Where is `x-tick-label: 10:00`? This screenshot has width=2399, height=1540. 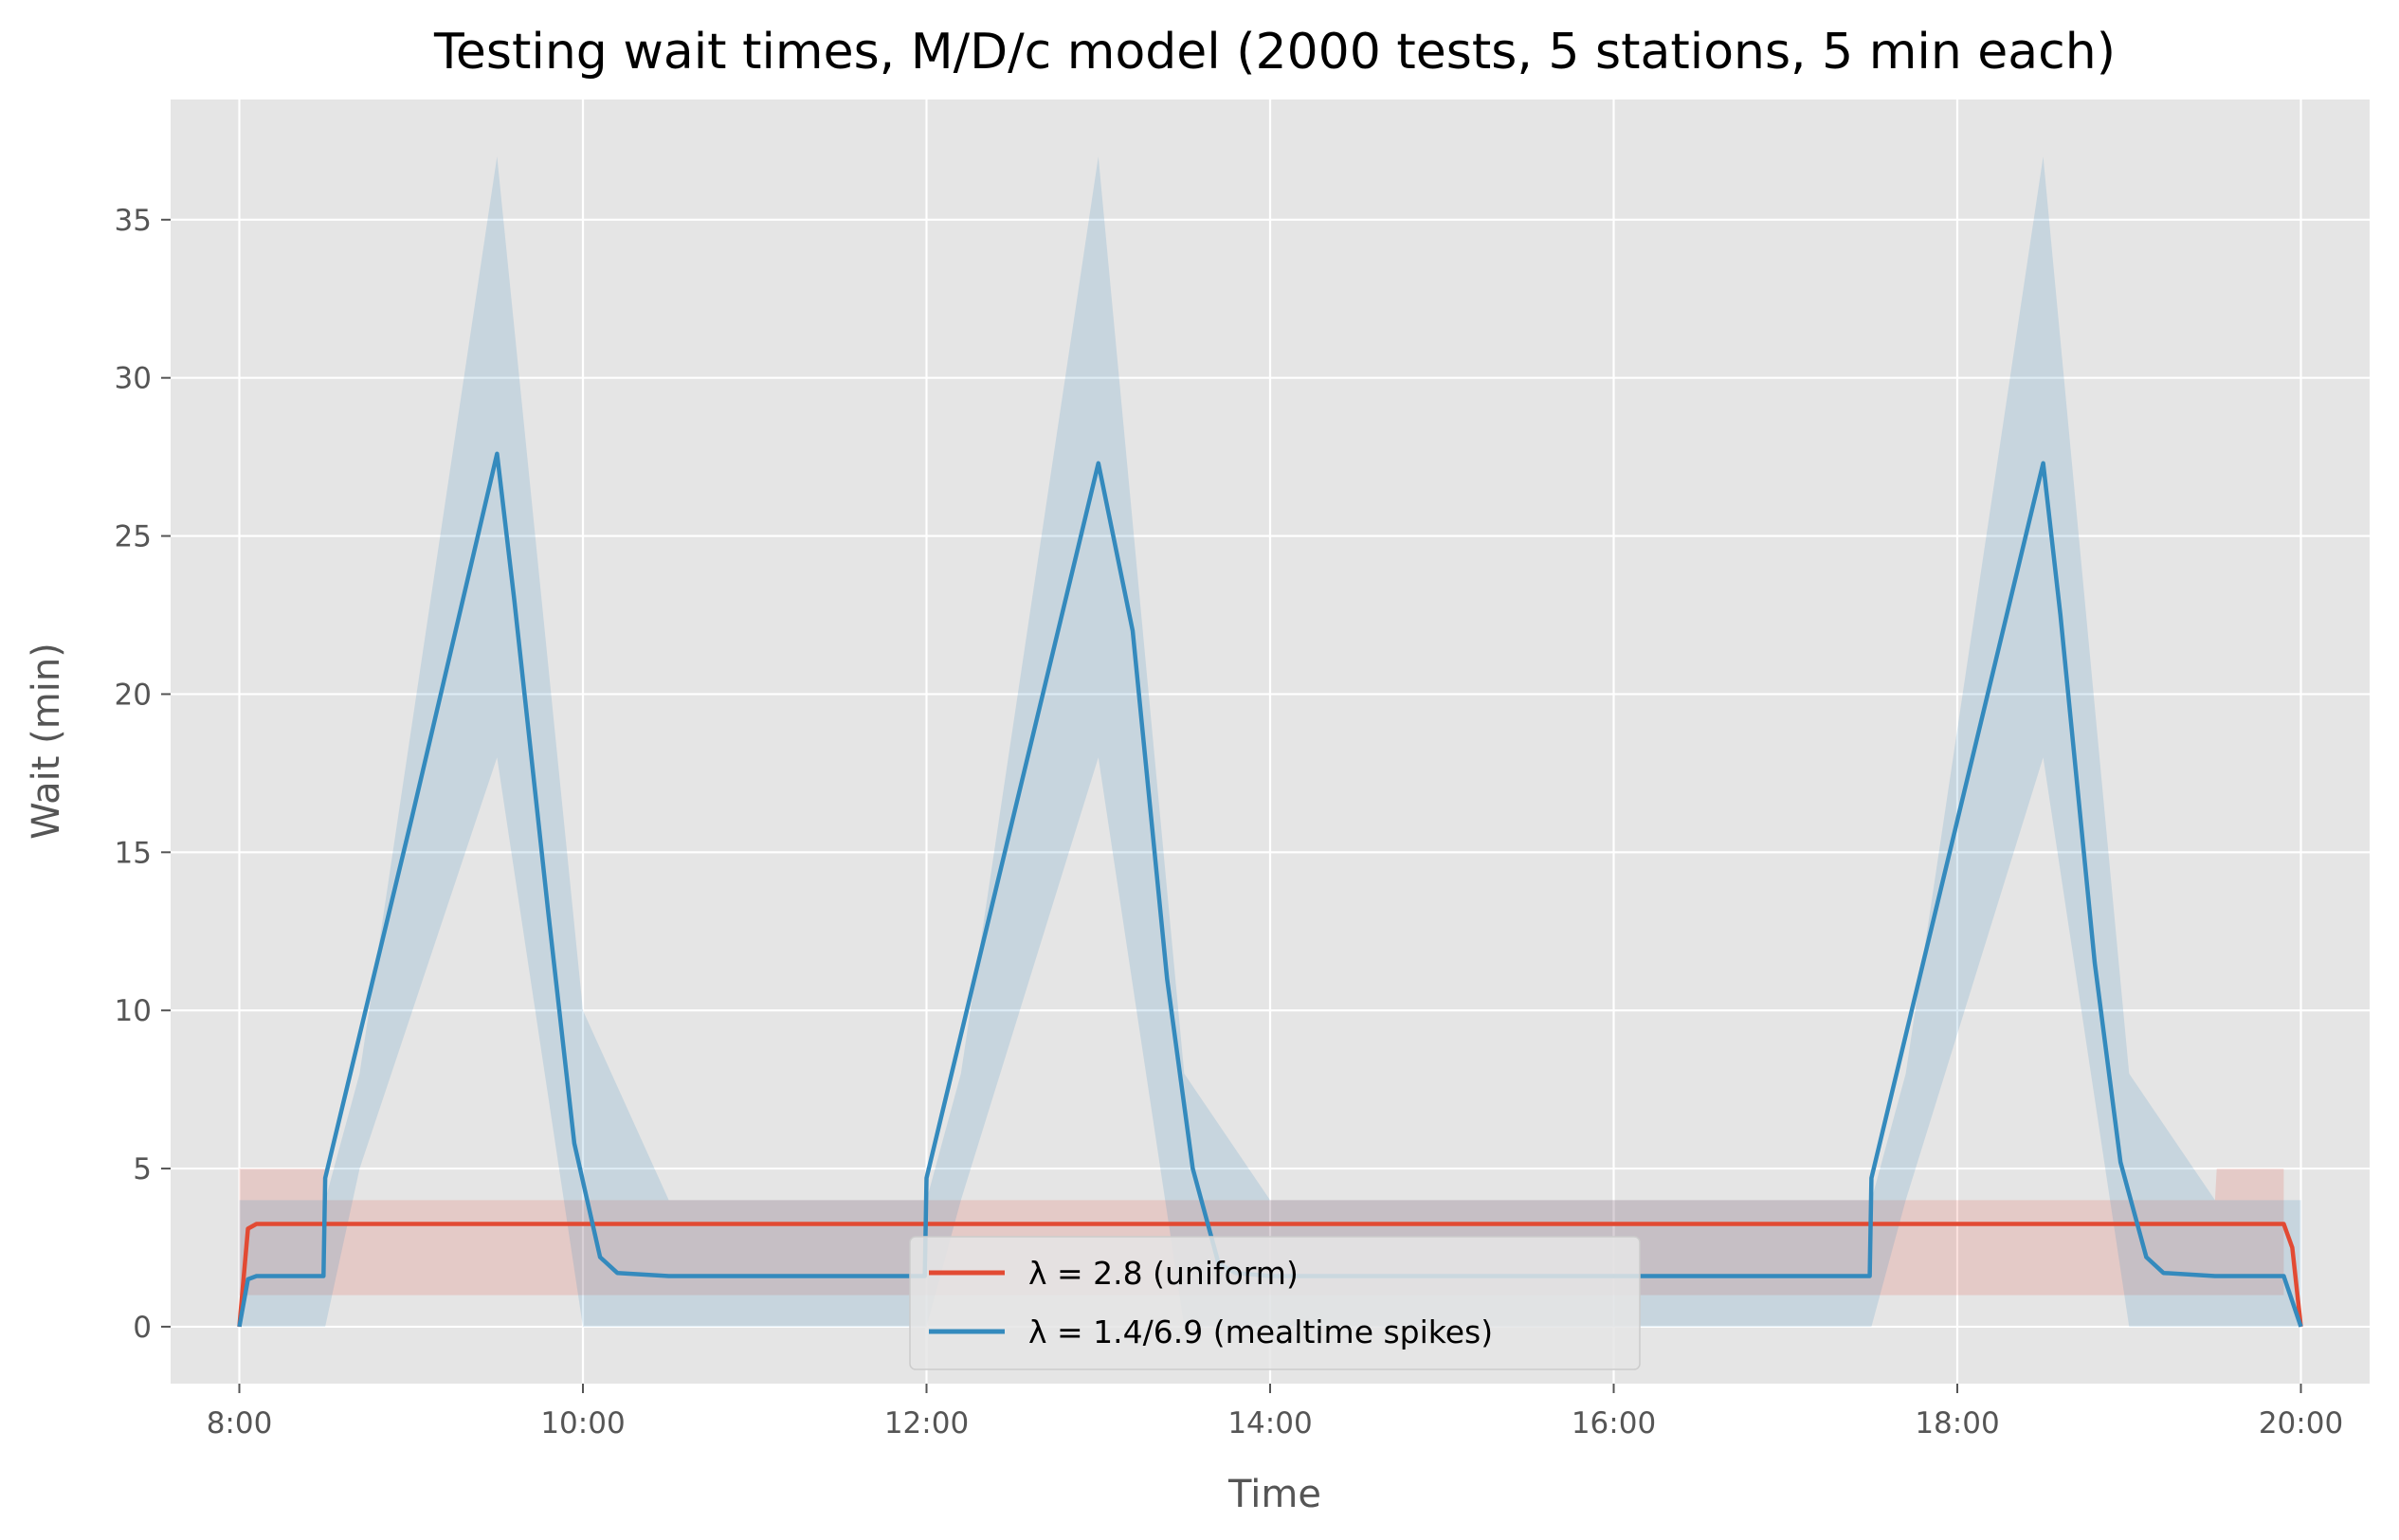 x-tick-label: 10:00 is located at coordinates (582, 1423).